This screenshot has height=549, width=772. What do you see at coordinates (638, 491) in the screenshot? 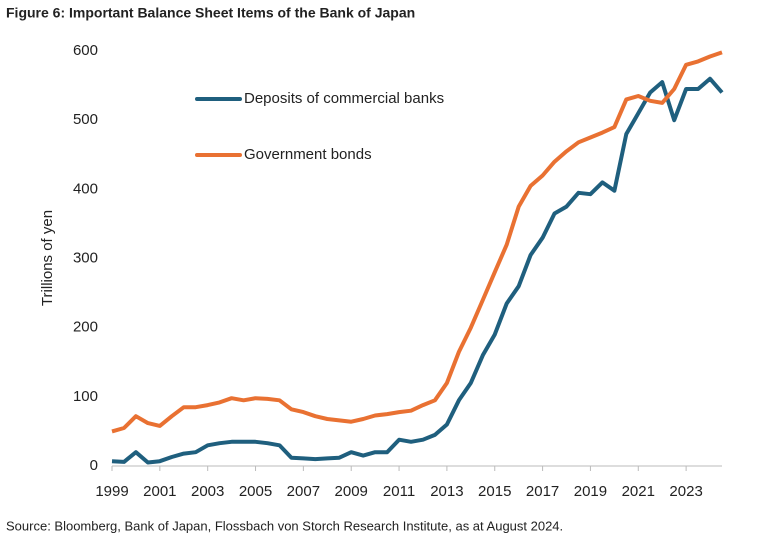
I see `x-tick-label: 2021` at bounding box center [638, 491].